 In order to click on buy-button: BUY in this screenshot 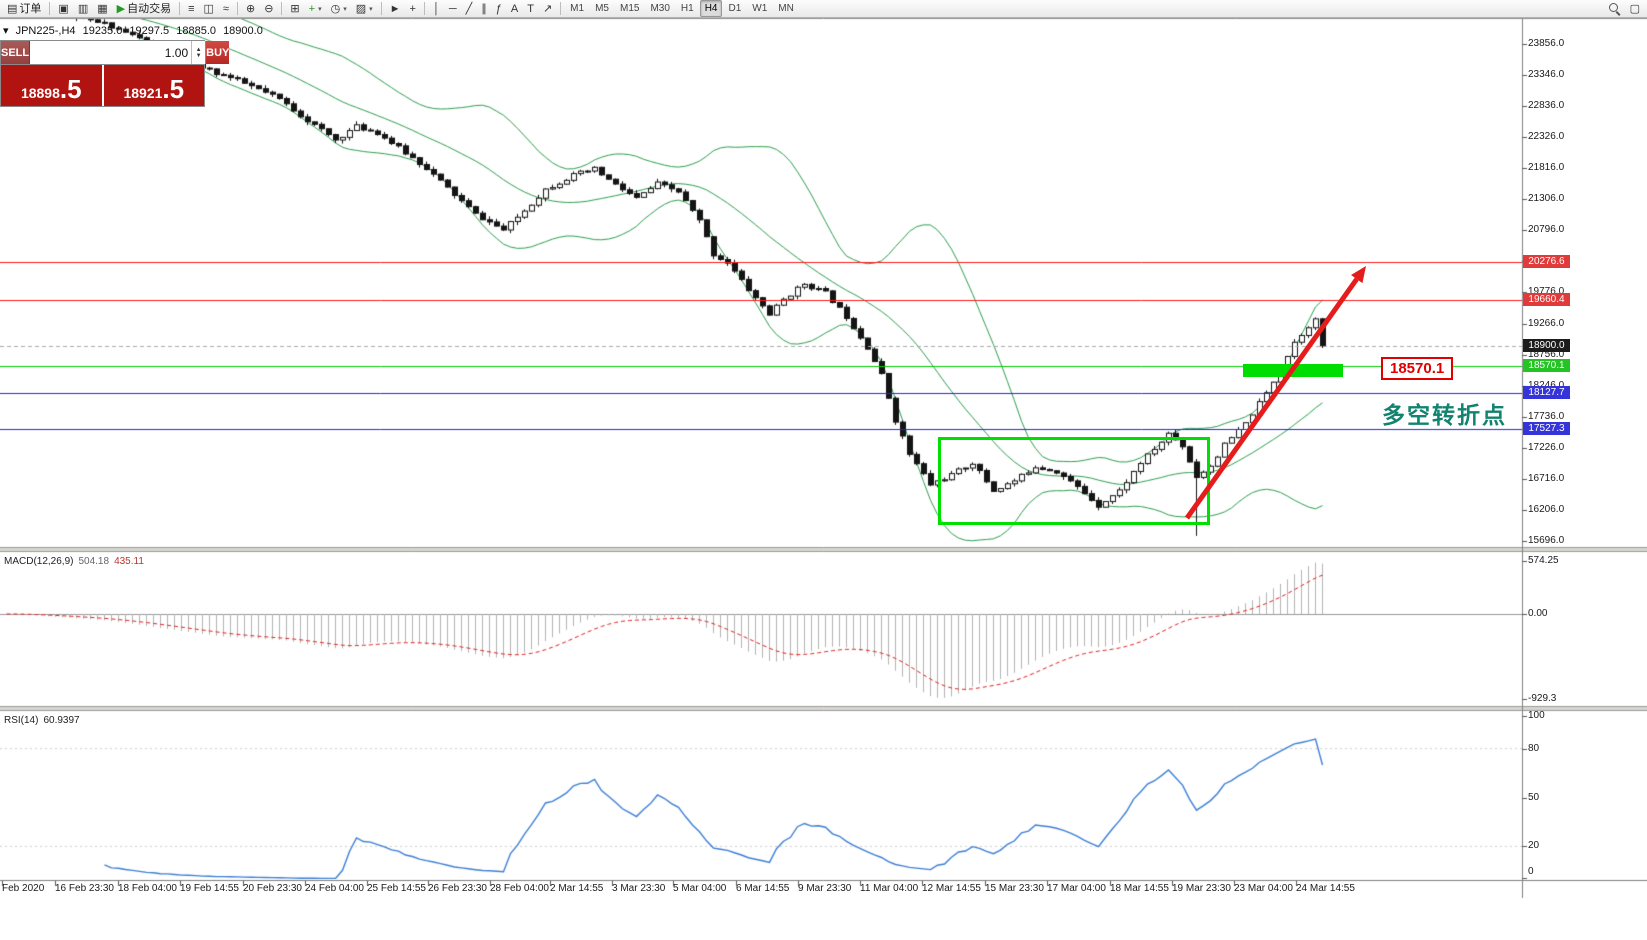, I will do `click(218, 52)`.